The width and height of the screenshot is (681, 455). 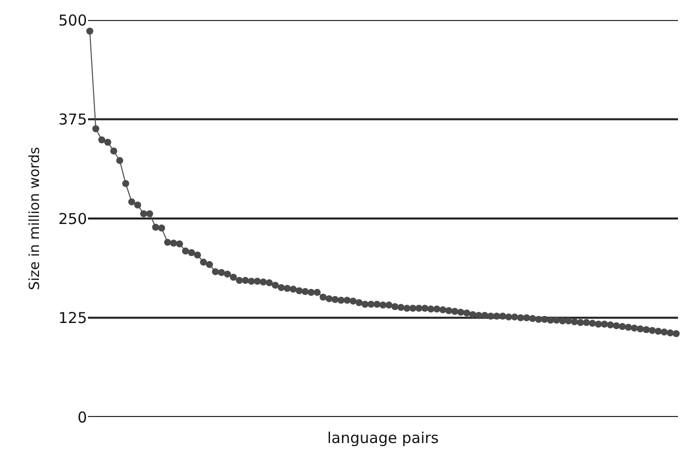 I want to click on y-tick-label: 500, so click(x=72, y=20).